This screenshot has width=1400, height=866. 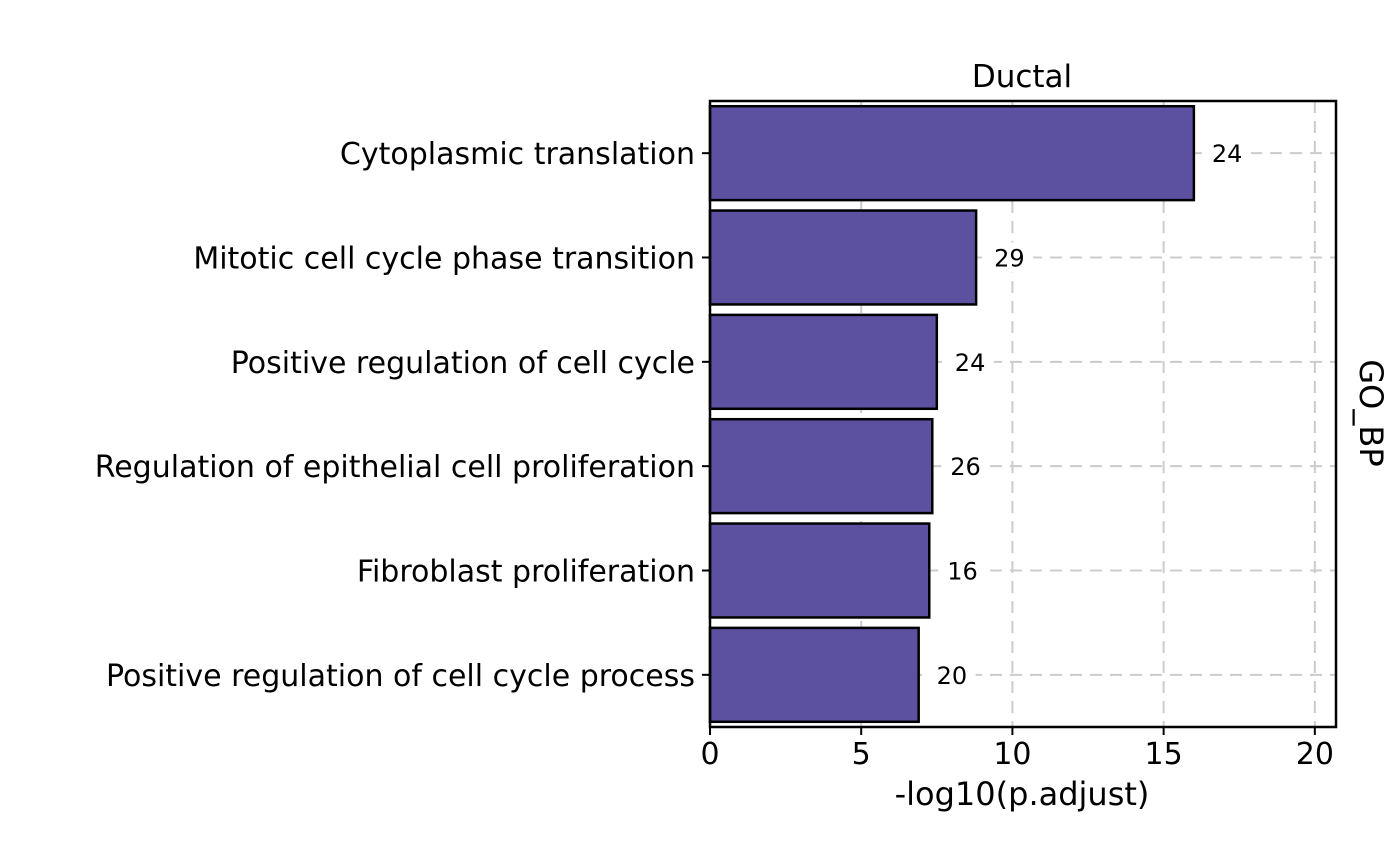 I want to click on facet-title: Ductal, so click(x=1022, y=77).